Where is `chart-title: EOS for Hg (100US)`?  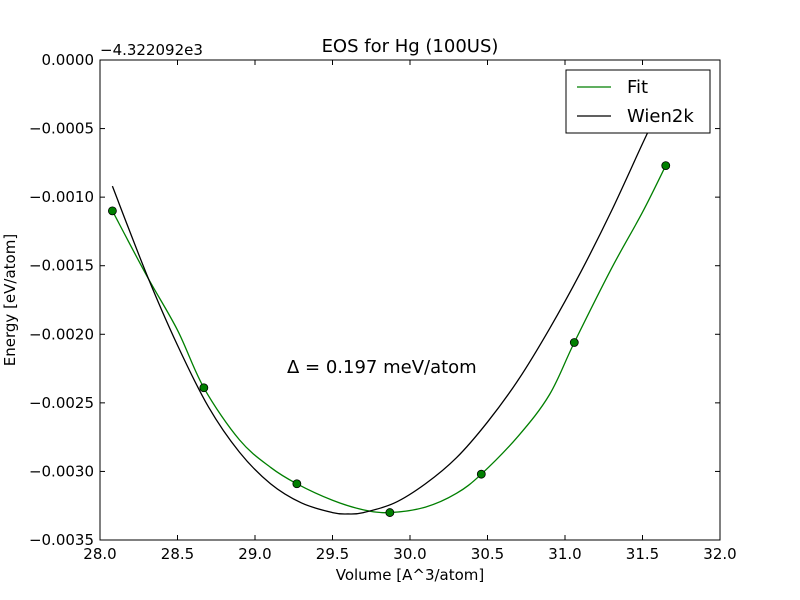
chart-title: EOS for Hg (100US) is located at coordinates (410, 46).